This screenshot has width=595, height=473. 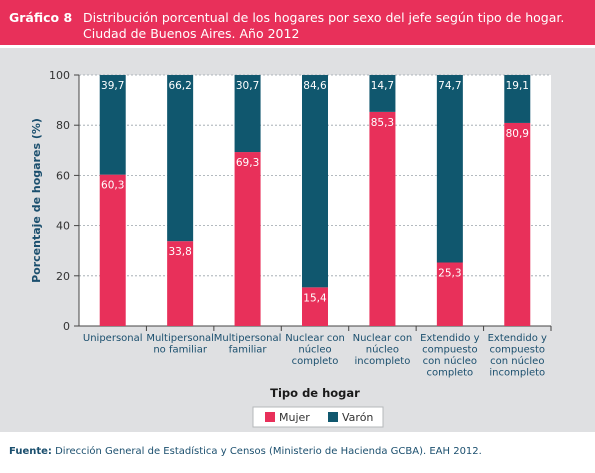 What do you see at coordinates (315, 298) in the screenshot?
I see `data-label-mujer: 15,4` at bounding box center [315, 298].